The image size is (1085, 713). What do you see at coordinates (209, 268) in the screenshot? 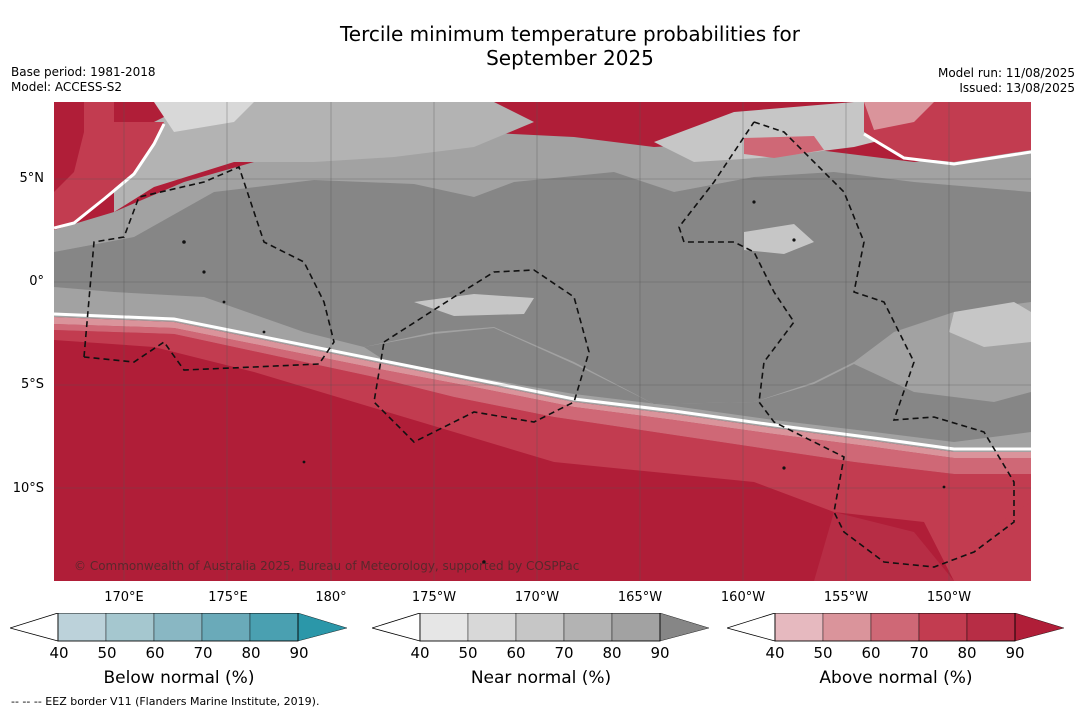
I see `eez-border-west` at bounding box center [209, 268].